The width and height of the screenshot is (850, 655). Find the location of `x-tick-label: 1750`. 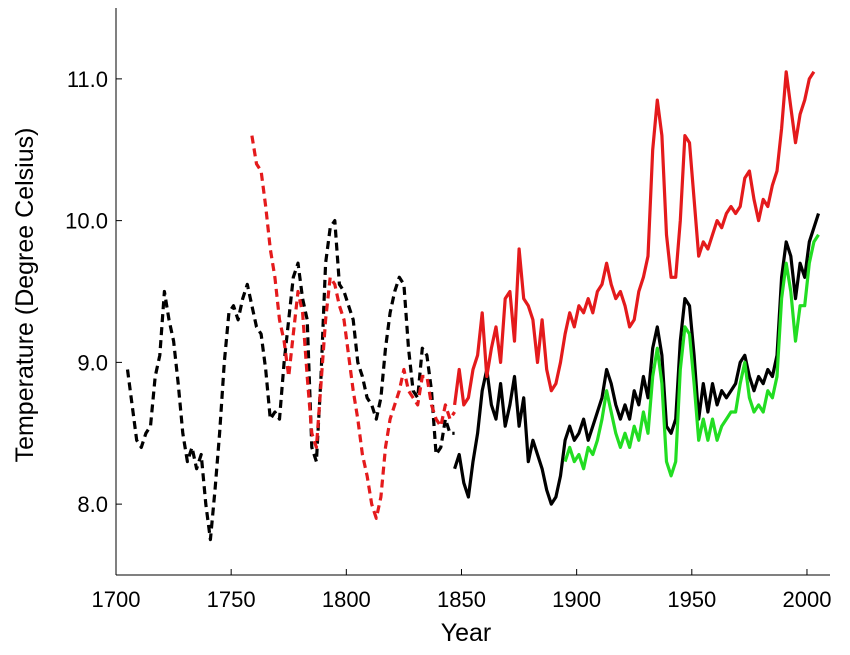

x-tick-label: 1750 is located at coordinates (231, 599).